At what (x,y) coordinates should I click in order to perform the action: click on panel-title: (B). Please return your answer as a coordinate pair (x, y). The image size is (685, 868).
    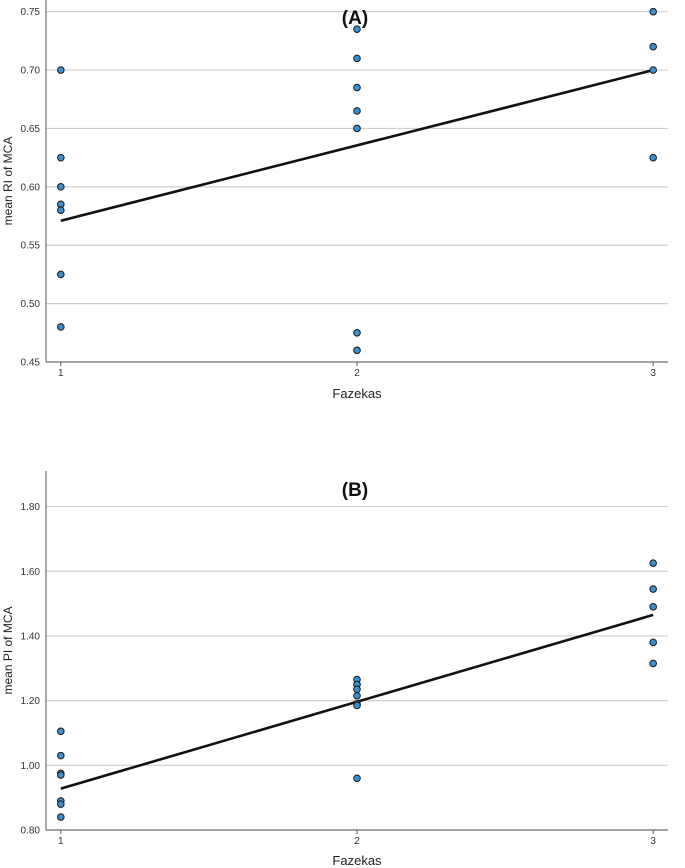
    Looking at the image, I should click on (355, 490).